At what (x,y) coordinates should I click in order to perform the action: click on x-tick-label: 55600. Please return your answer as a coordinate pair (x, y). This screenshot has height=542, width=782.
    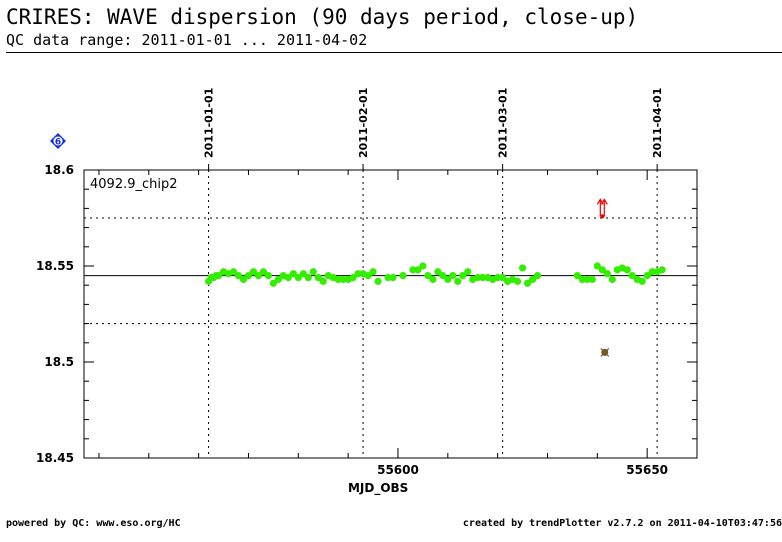
    Looking at the image, I should click on (398, 470).